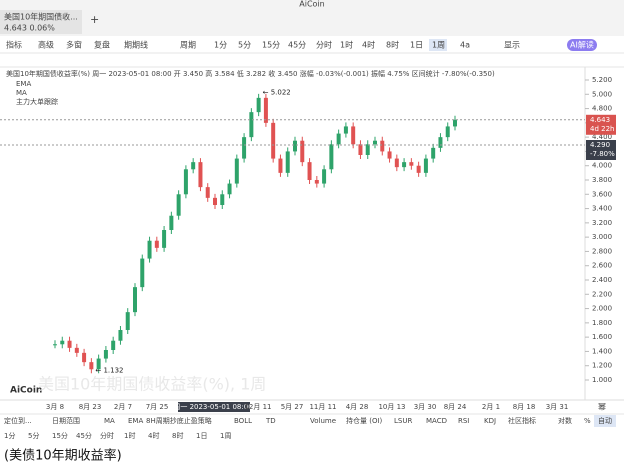  What do you see at coordinates (364, 420) in the screenshot?
I see `indicator-item: 持仓量 (OI)` at bounding box center [364, 420].